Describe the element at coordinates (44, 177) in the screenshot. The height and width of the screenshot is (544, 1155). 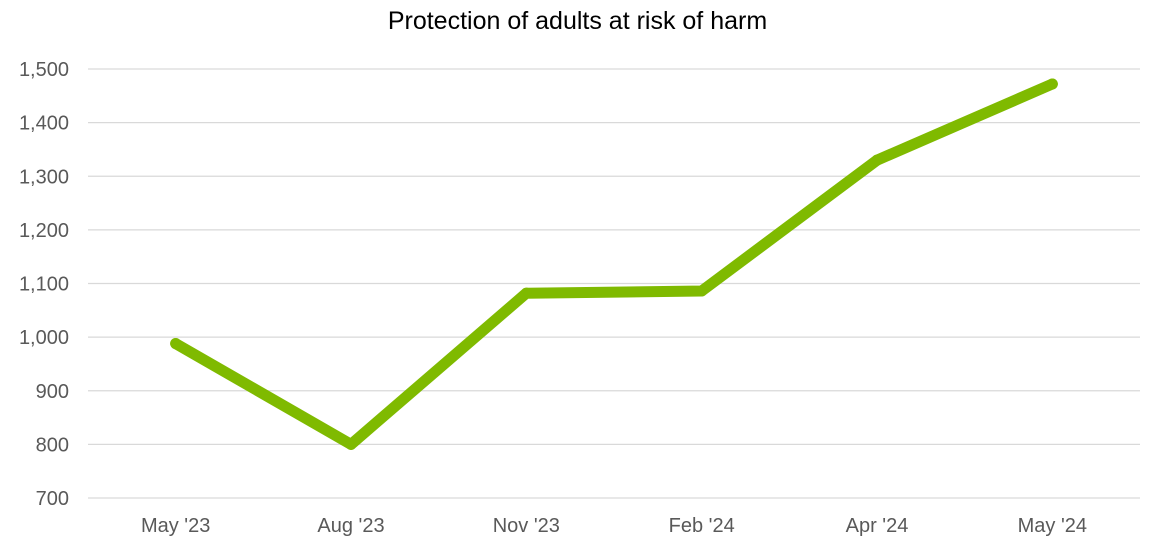
I see `y-tick-label: 1,300` at that location.